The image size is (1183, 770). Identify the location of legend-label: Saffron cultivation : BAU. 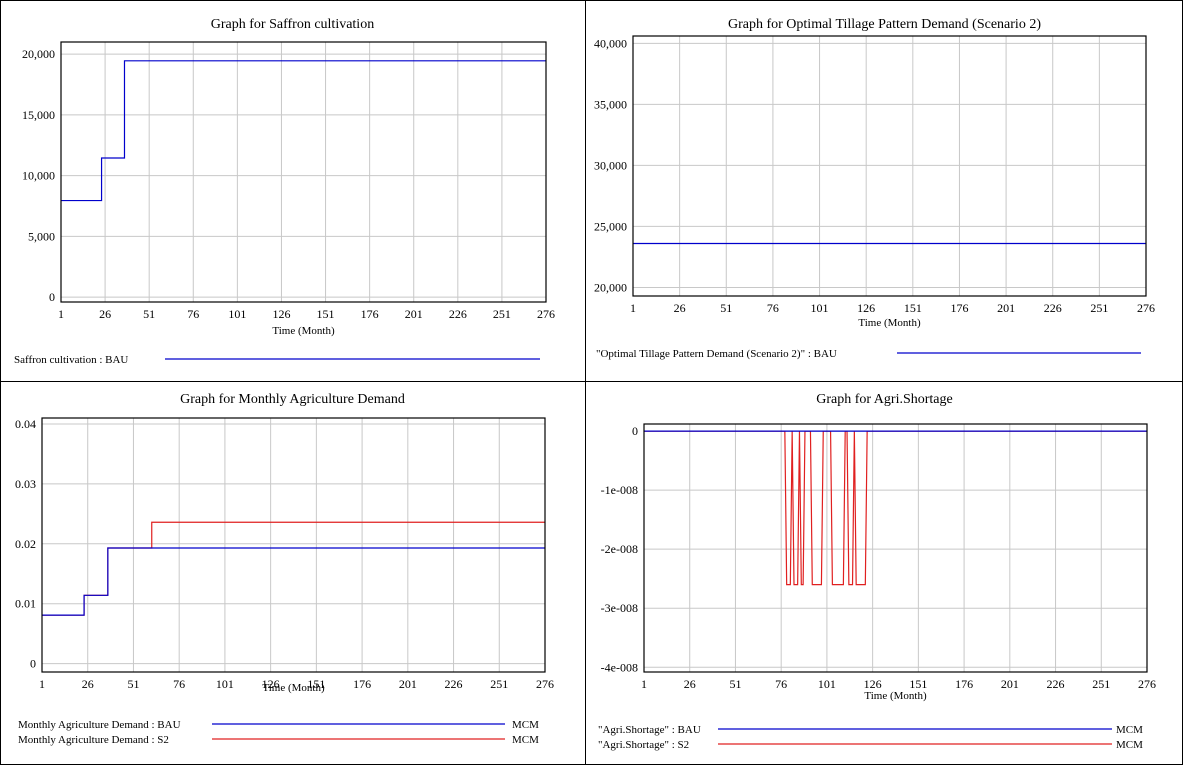
(71, 360).